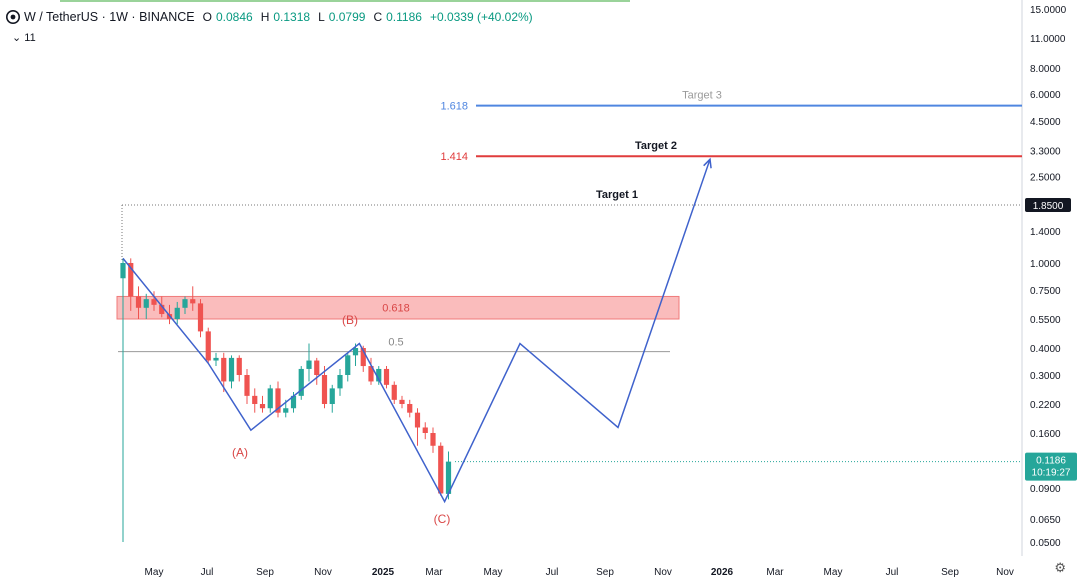 The height and width of the screenshot is (582, 1080). What do you see at coordinates (1045, 178) in the screenshot?
I see `price-tick-label: 2.5000` at bounding box center [1045, 178].